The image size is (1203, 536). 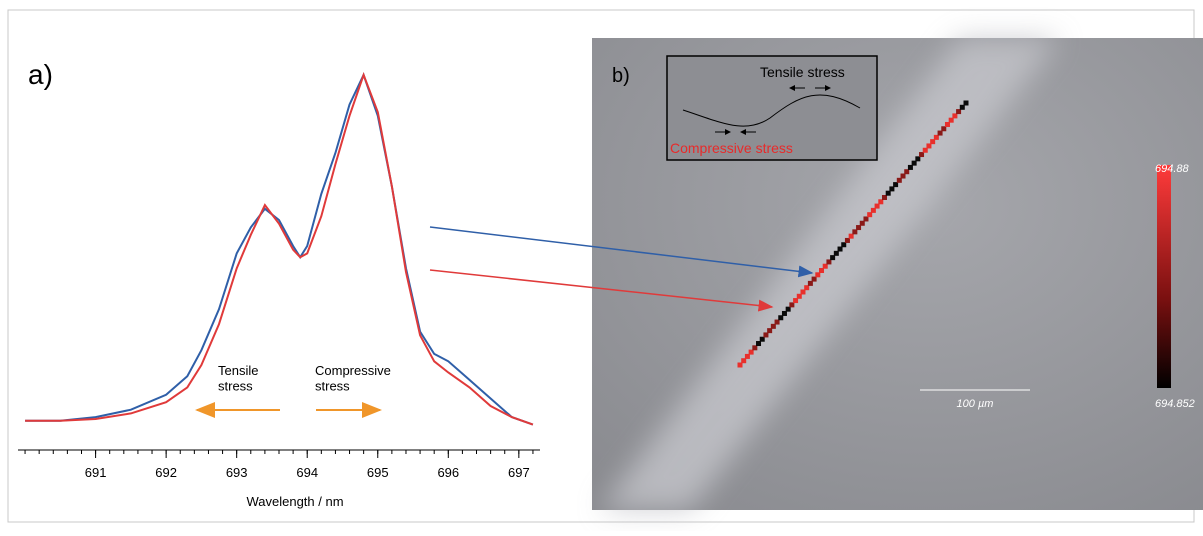 I want to click on annotation: Compressive stress, so click(x=353, y=378).